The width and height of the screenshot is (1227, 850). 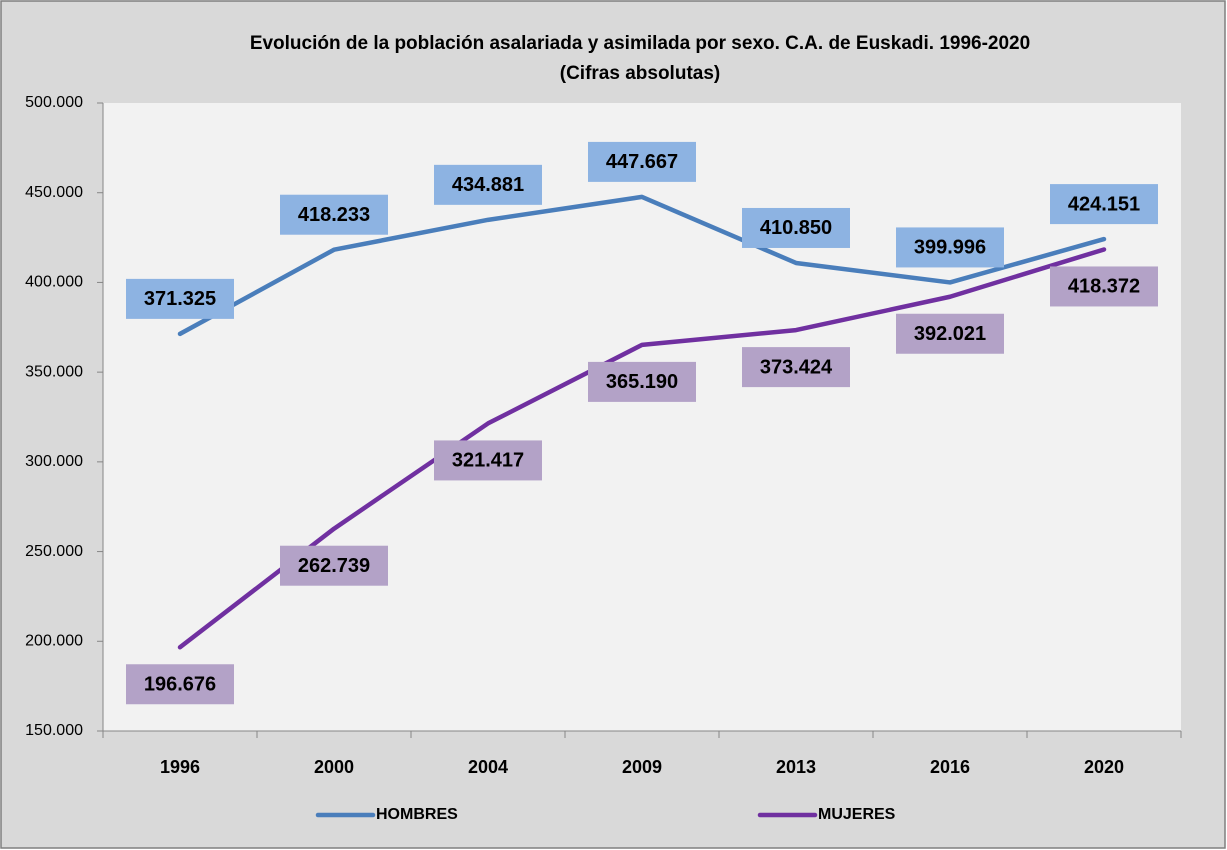 I want to click on data-label: 399.996, so click(x=950, y=248).